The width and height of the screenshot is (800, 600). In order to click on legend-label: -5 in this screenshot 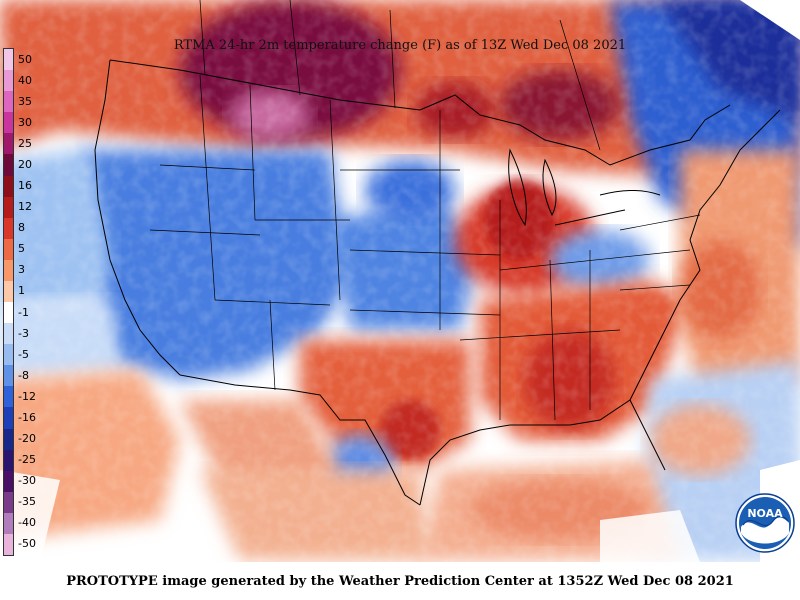, I will do `click(23, 354)`.